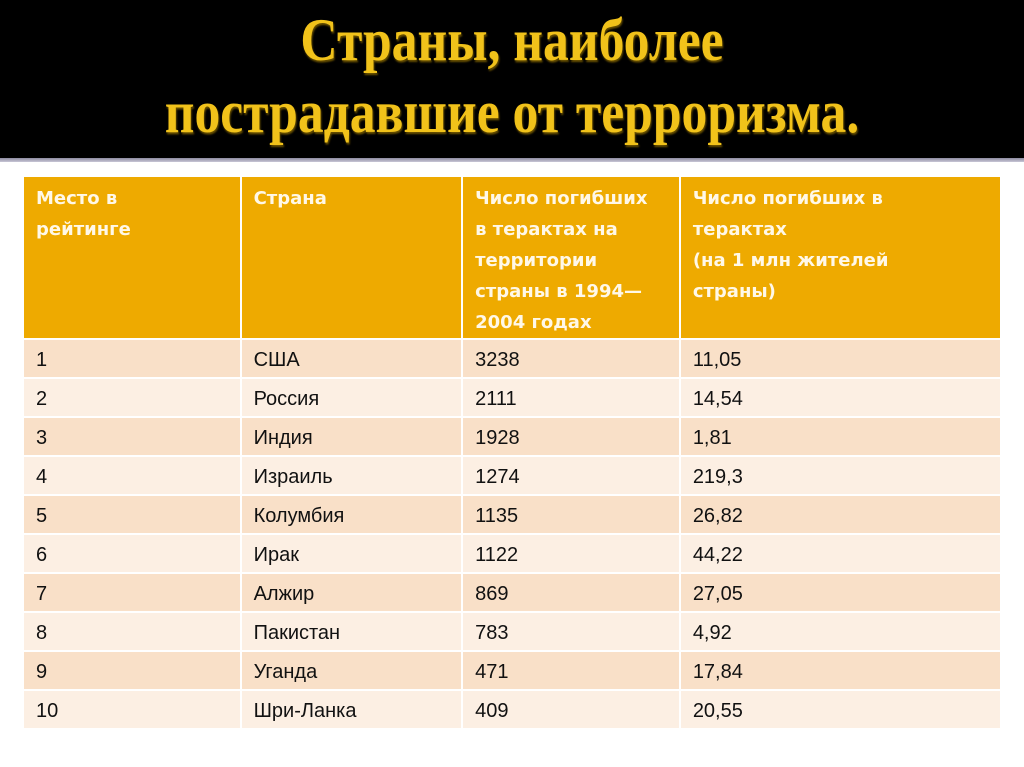  Describe the element at coordinates (571, 670) in the screenshot. I see `cell-deaths: 471` at that location.